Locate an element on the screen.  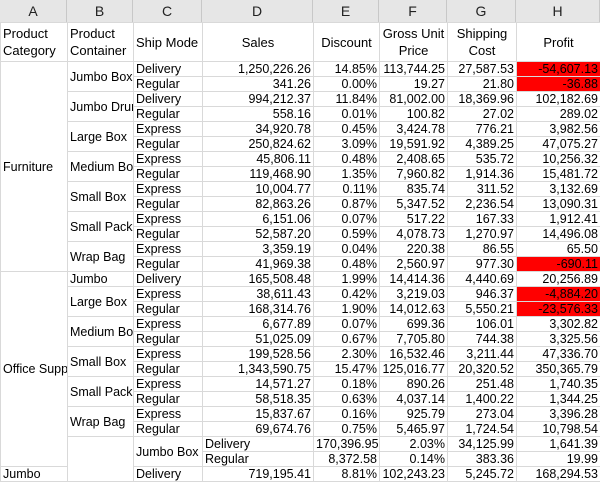
sales-cell: 3,359.19 is located at coordinates (258, 249).